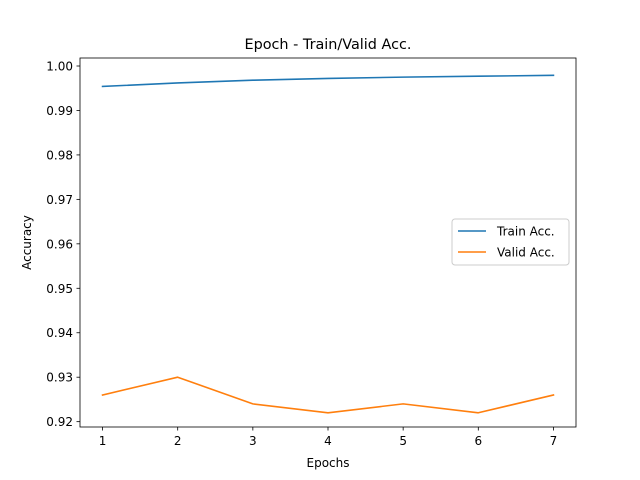  I want to click on y-tick-label: 0.94, so click(59, 333).